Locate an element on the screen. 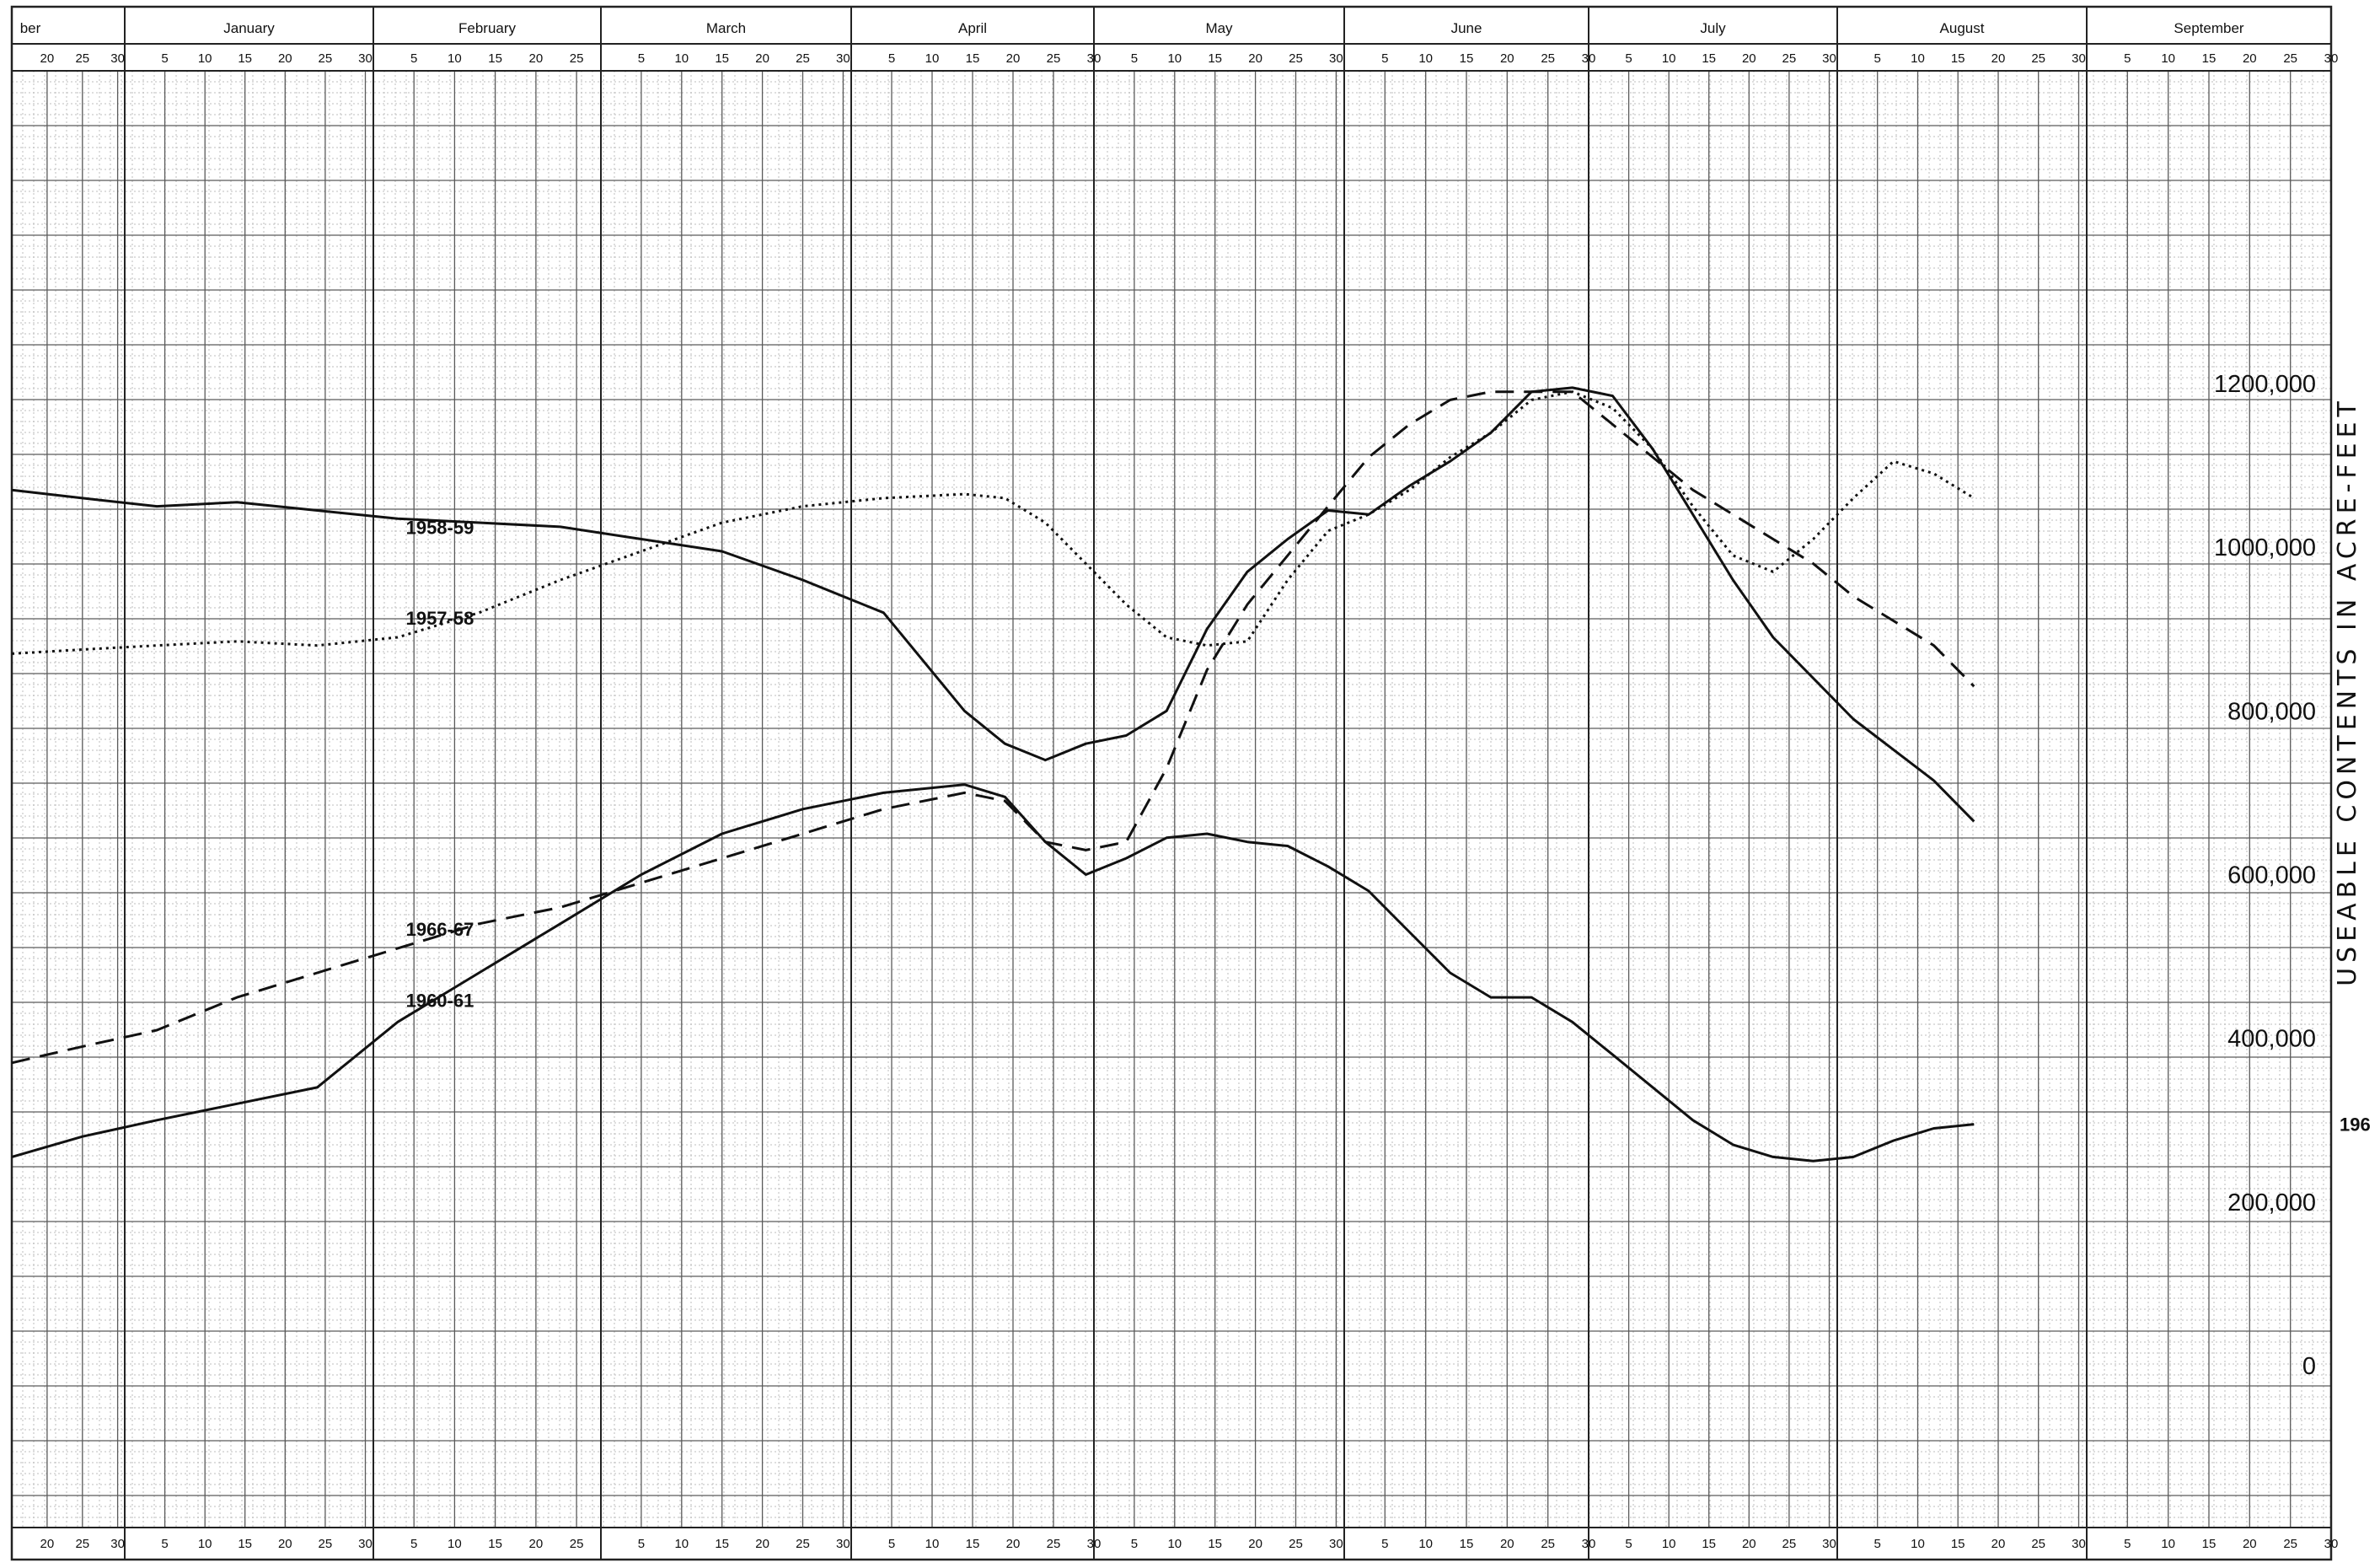  y-axis-label: USEABLE CONTENTS IN ACRE-FEET is located at coordinates (2347, 691).